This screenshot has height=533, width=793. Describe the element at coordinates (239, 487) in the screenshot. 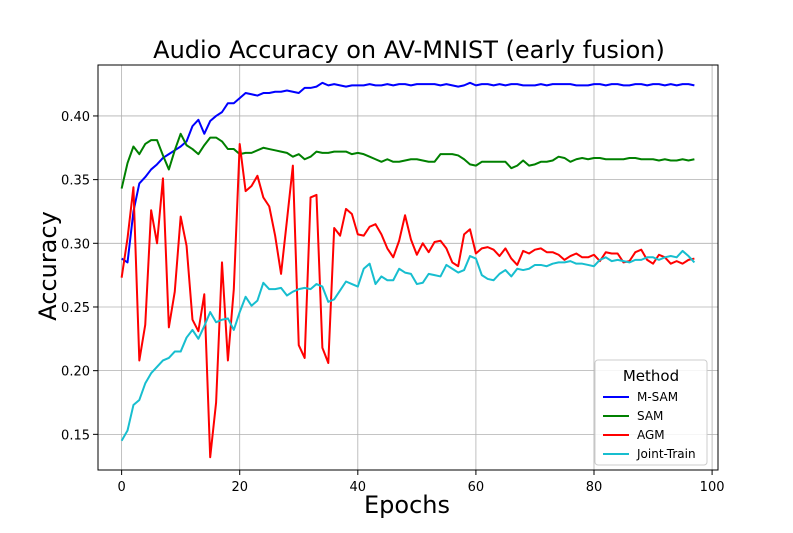

I see `x-tick-label: 20` at that location.